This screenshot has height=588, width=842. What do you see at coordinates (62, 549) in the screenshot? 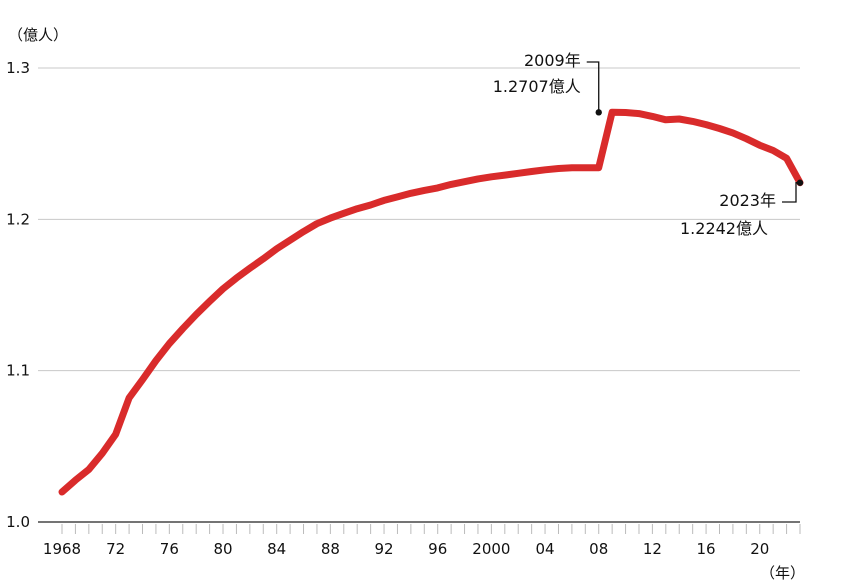
I see `x-tick-label: 1968` at bounding box center [62, 549].